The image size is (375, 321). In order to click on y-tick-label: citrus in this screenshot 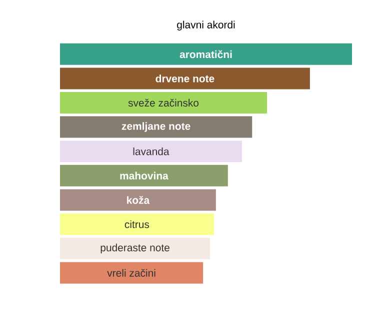, I will do `click(137, 224)`.